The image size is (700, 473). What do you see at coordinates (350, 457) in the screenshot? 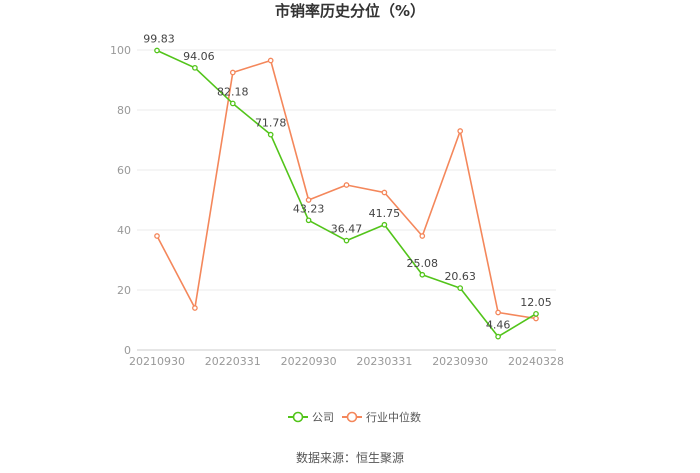
I see `source-note: 数据来源：恒生聚源` at bounding box center [350, 457].